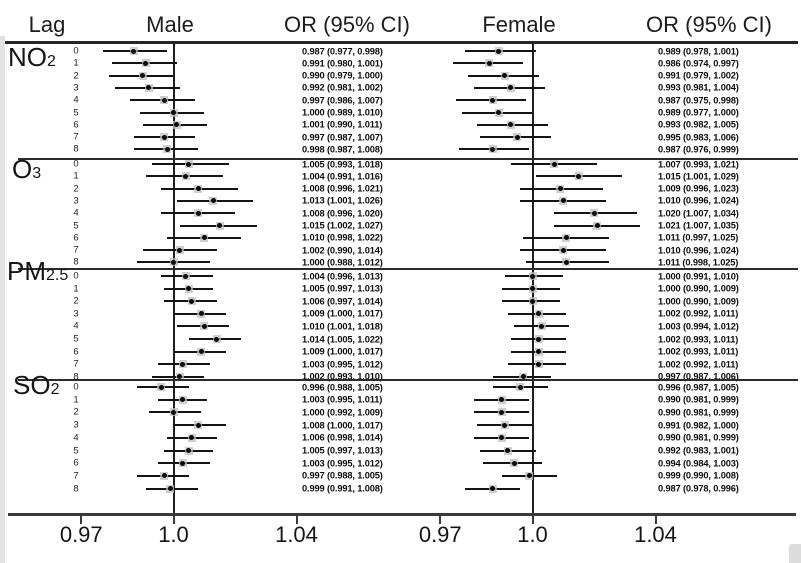  What do you see at coordinates (342, 326) in the screenshot?
I see `or-ci-text: 1.010 (1.001, 1.018)` at bounding box center [342, 326].